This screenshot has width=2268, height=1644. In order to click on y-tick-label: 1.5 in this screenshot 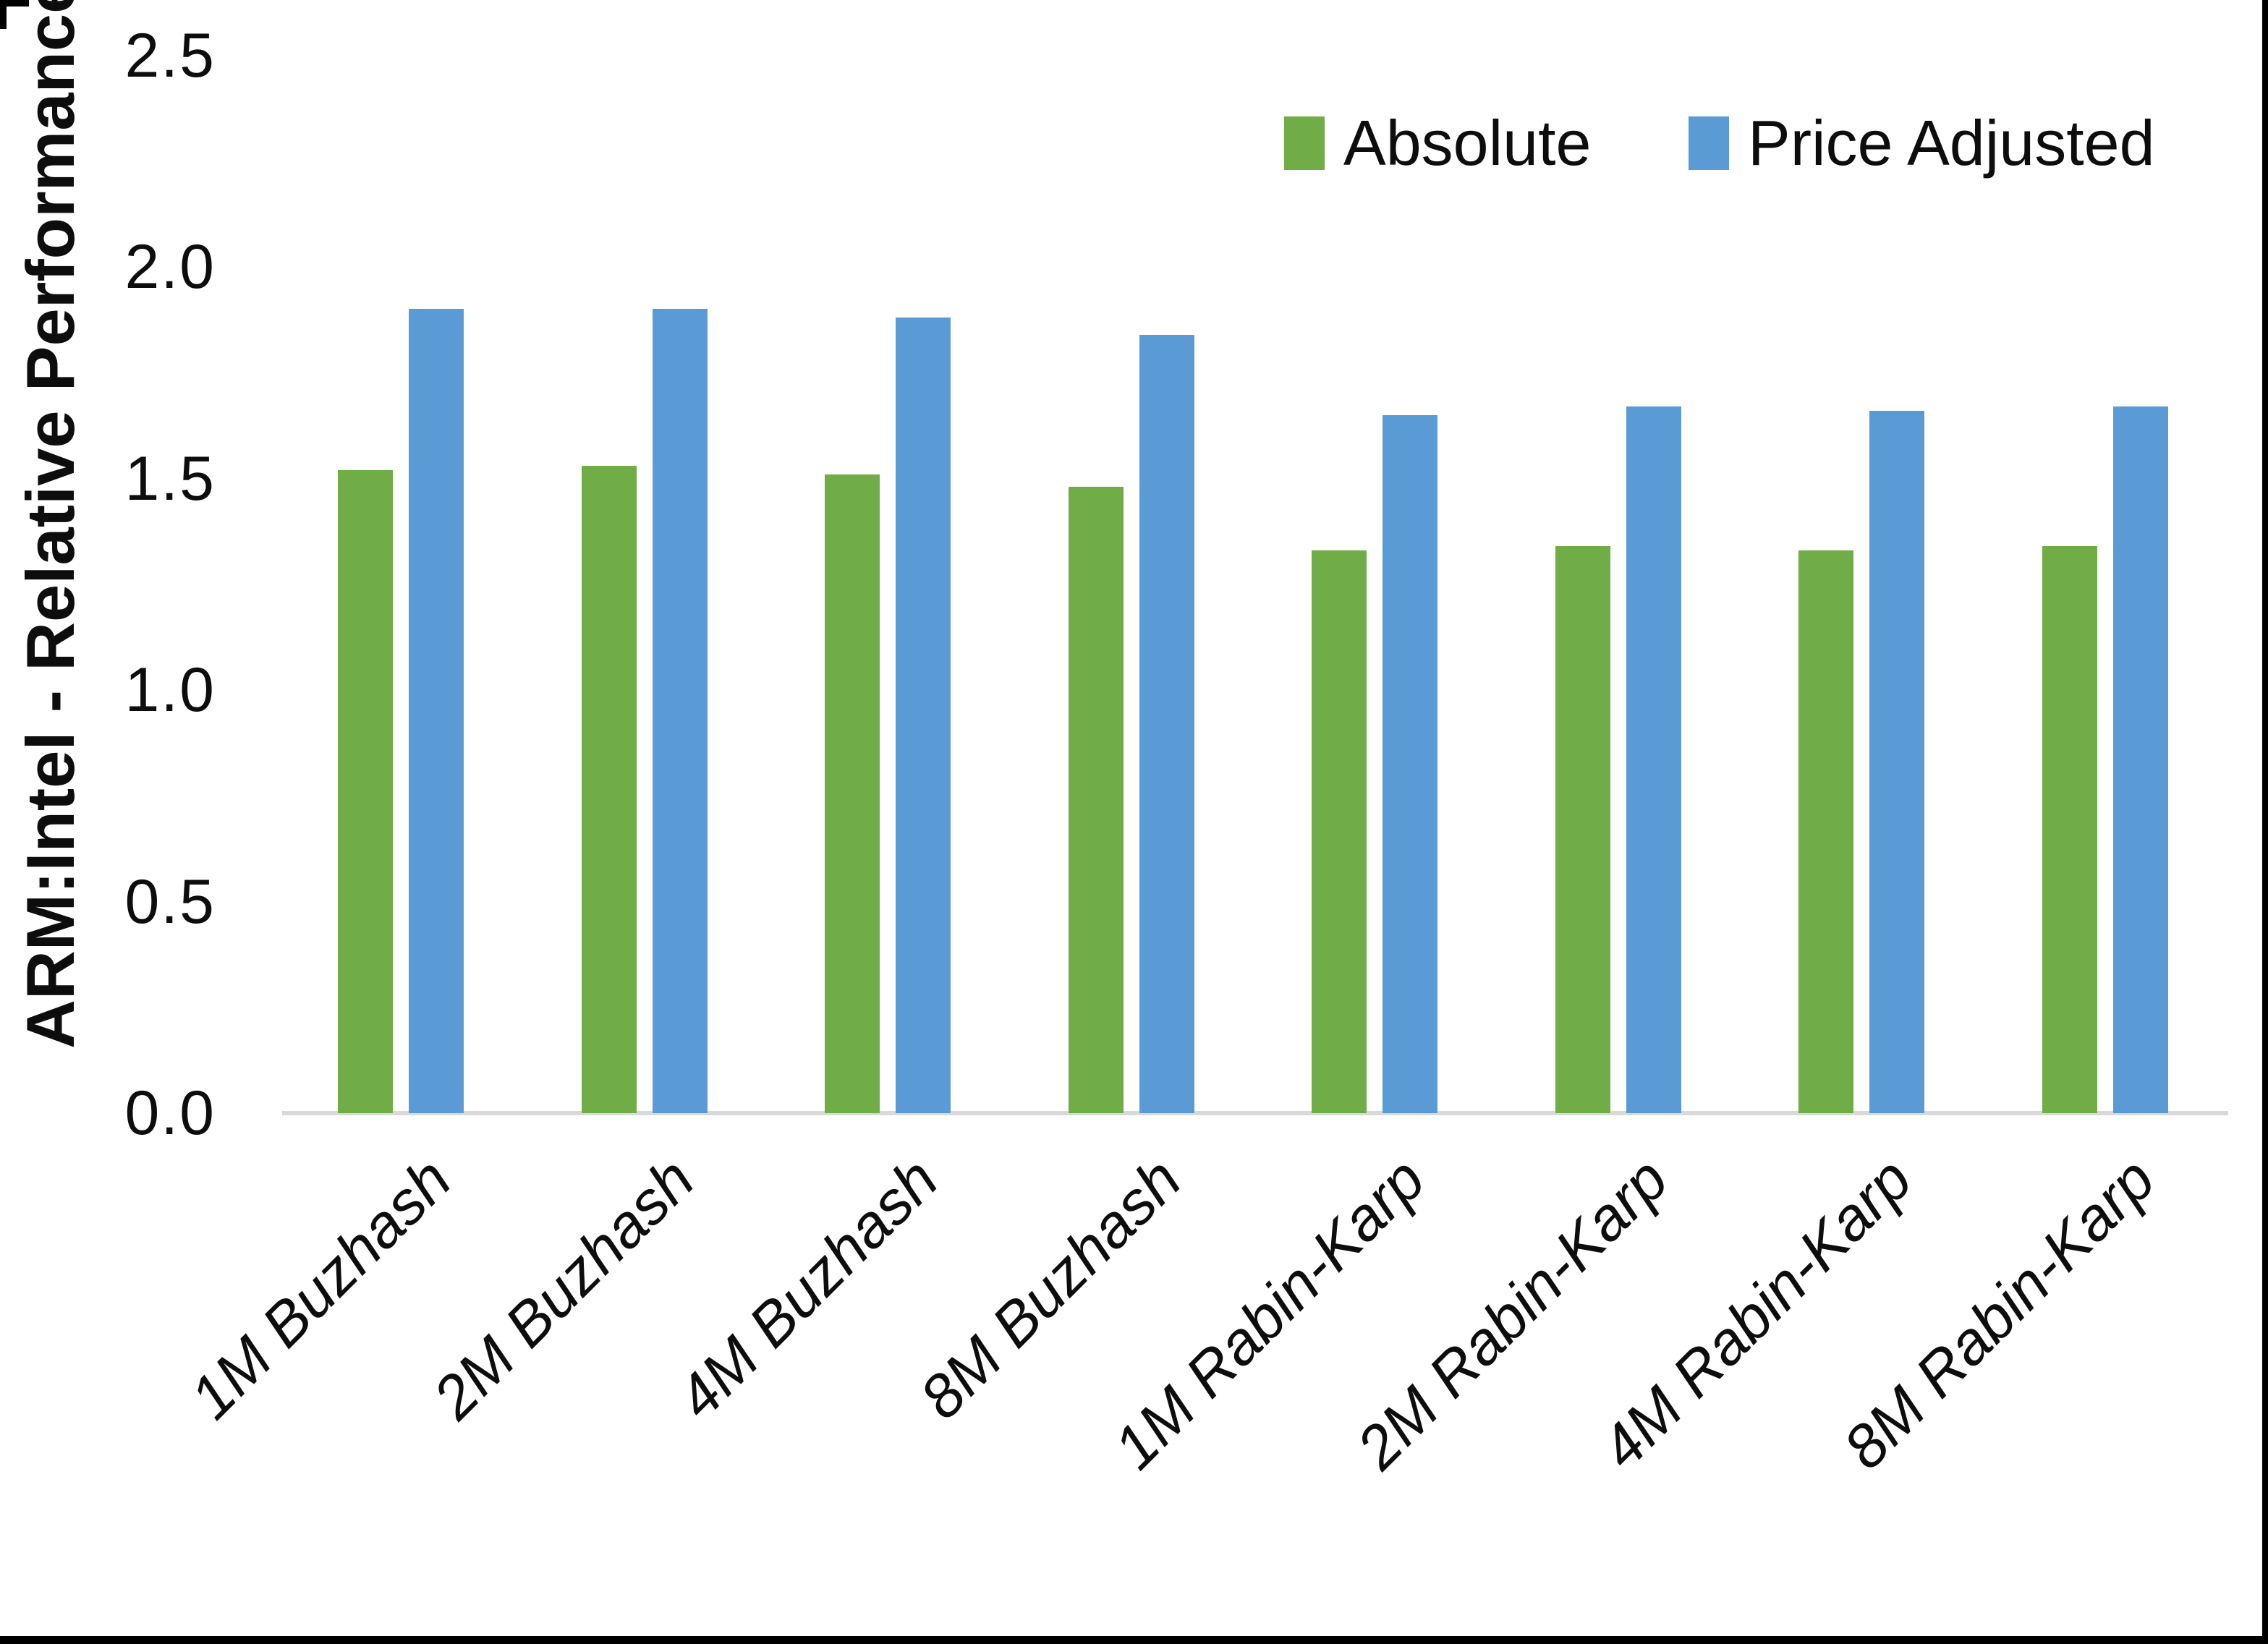, I will do `click(170, 478)`.